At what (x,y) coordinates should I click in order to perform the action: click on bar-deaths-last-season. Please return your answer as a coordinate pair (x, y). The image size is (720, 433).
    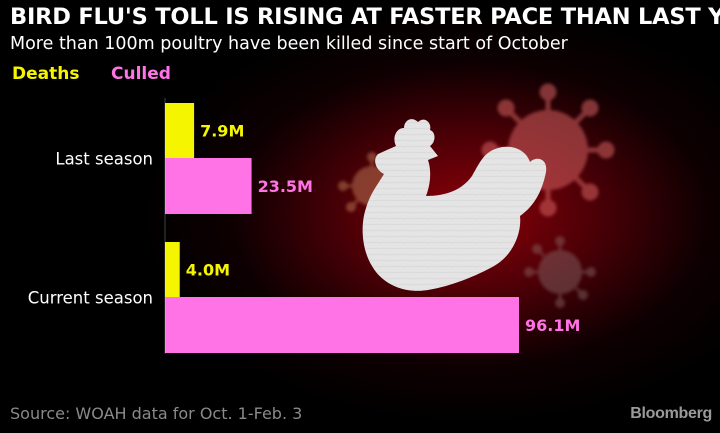
    Looking at the image, I should click on (180, 130).